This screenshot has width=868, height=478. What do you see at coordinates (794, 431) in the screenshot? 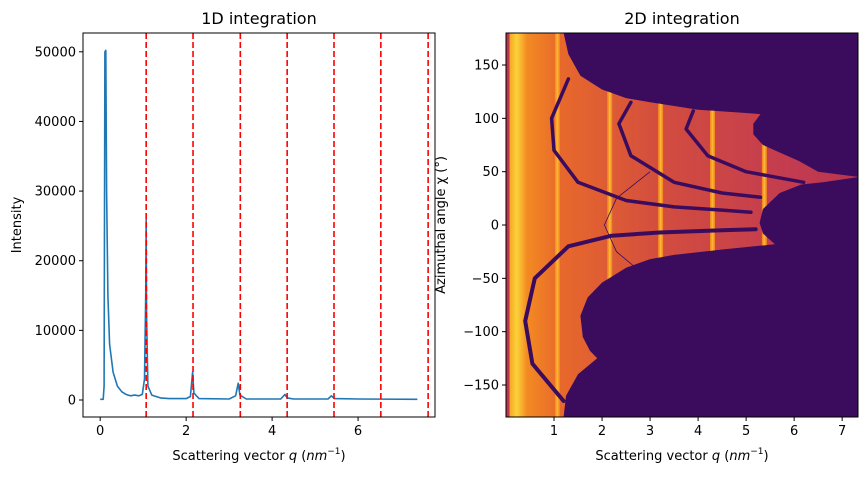
I see `axis-2d-xtick-label: 6` at bounding box center [794, 431].